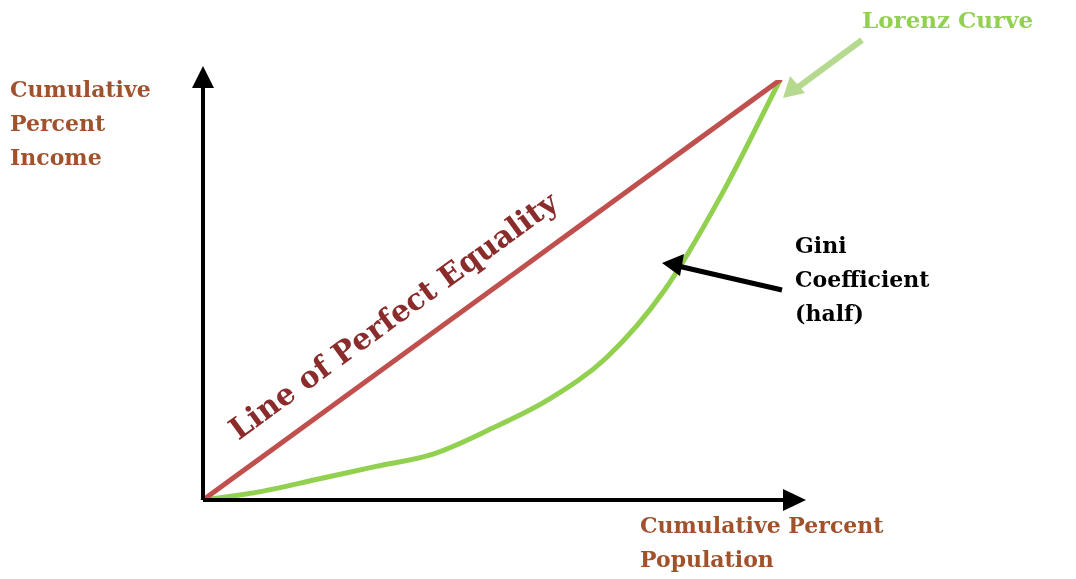  What do you see at coordinates (762, 542) in the screenshot?
I see `x-axis-title: Cumulative Percent Population` at bounding box center [762, 542].